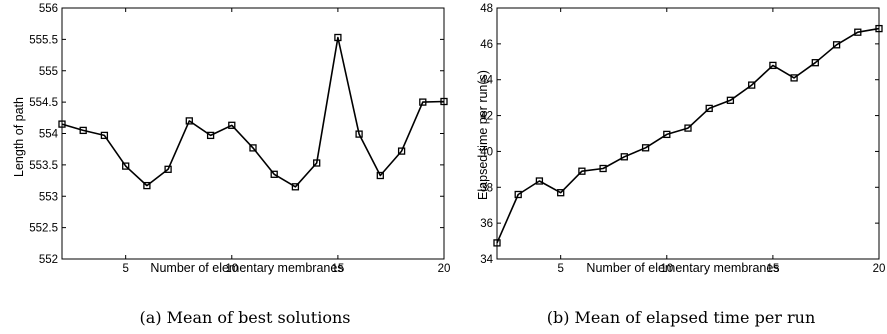 The width and height of the screenshot is (887, 334). What do you see at coordinates (681, 317) in the screenshot?
I see `caption-b: (b) Mean of elapsed time per run` at bounding box center [681, 317].